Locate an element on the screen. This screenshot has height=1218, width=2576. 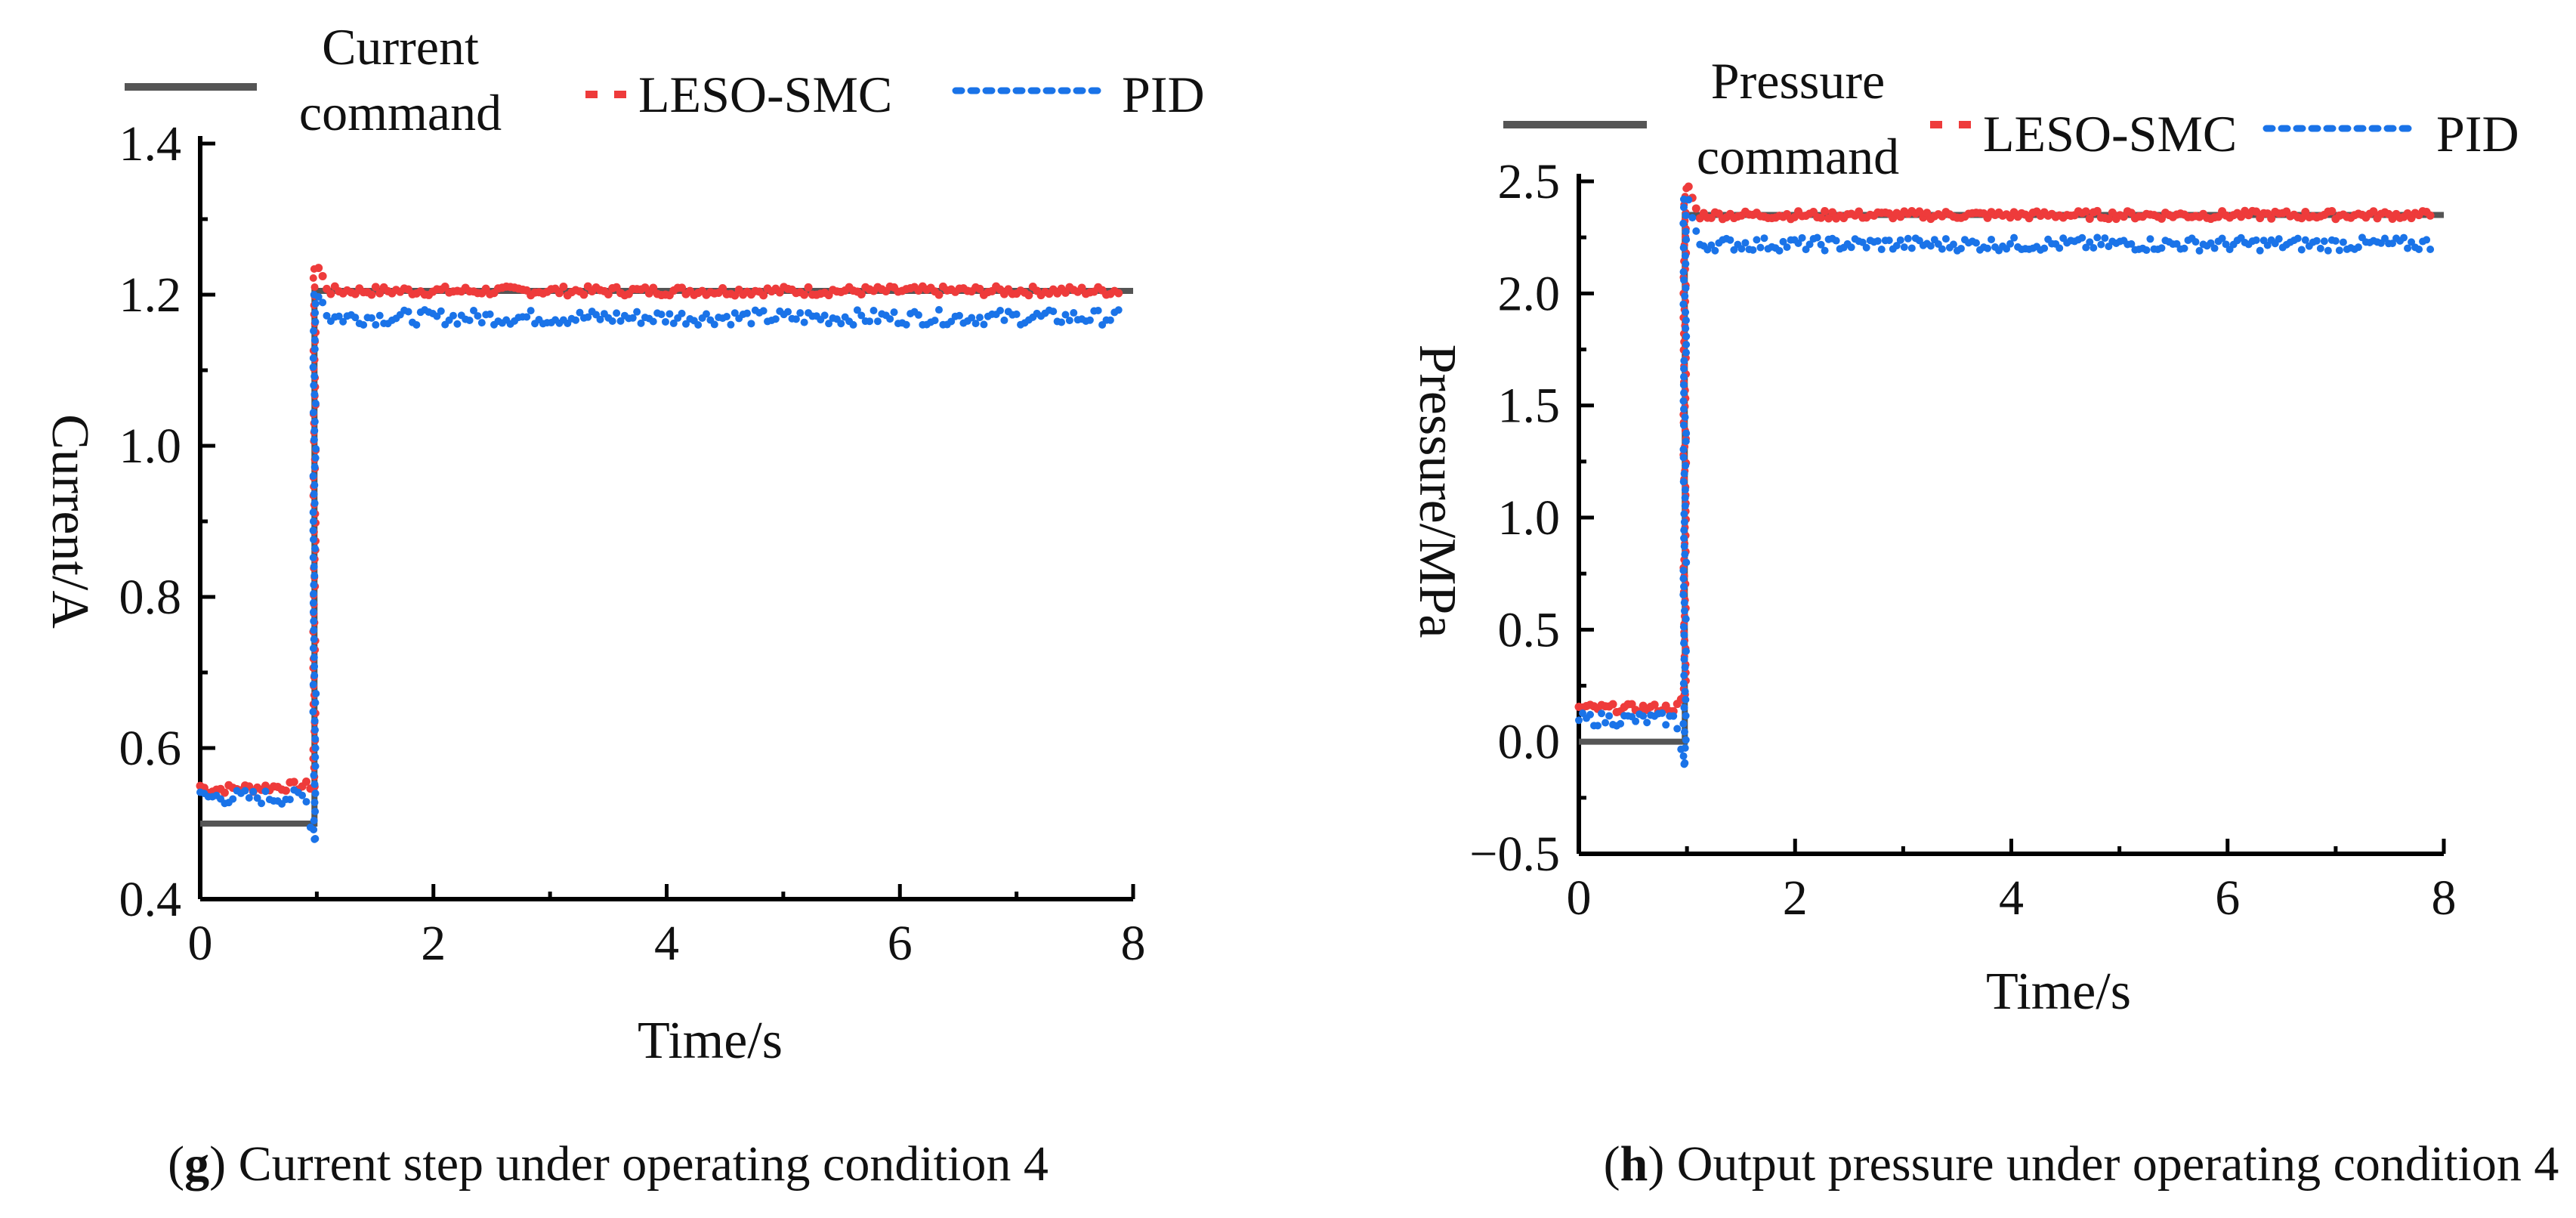
y-tick-label: 1.0 is located at coordinates (1529, 518).